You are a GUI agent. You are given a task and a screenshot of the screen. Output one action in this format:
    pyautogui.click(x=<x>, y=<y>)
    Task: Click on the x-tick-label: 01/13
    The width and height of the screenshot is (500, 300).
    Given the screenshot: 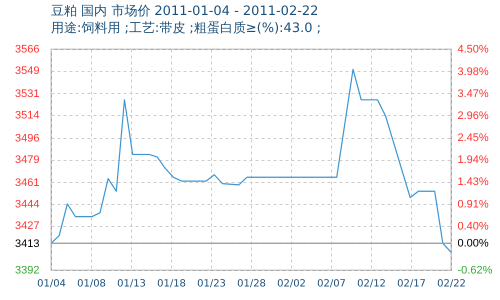 What is the action you would take?
    pyautogui.click(x=131, y=284)
    